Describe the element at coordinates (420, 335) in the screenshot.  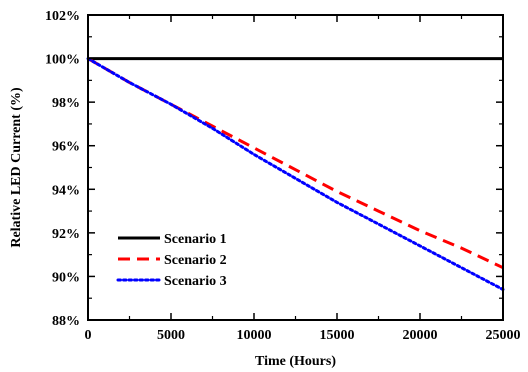
I see `x-tick-label: 20000` at that location.